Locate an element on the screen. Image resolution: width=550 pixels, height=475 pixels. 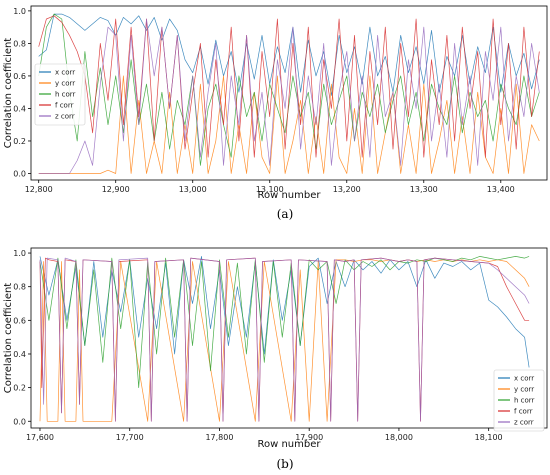
x-tick-label: 13,000 is located at coordinates (193, 189).